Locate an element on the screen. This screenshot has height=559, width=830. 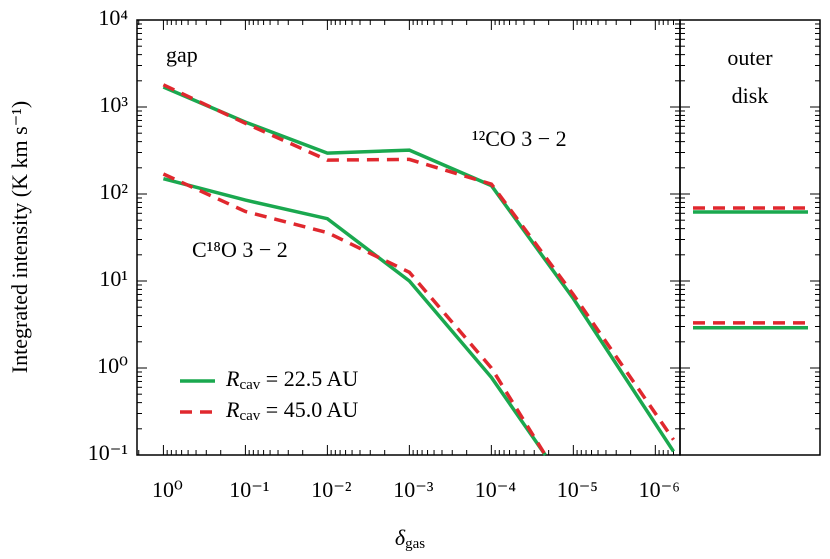
annotation: gap is located at coordinates (182, 54).